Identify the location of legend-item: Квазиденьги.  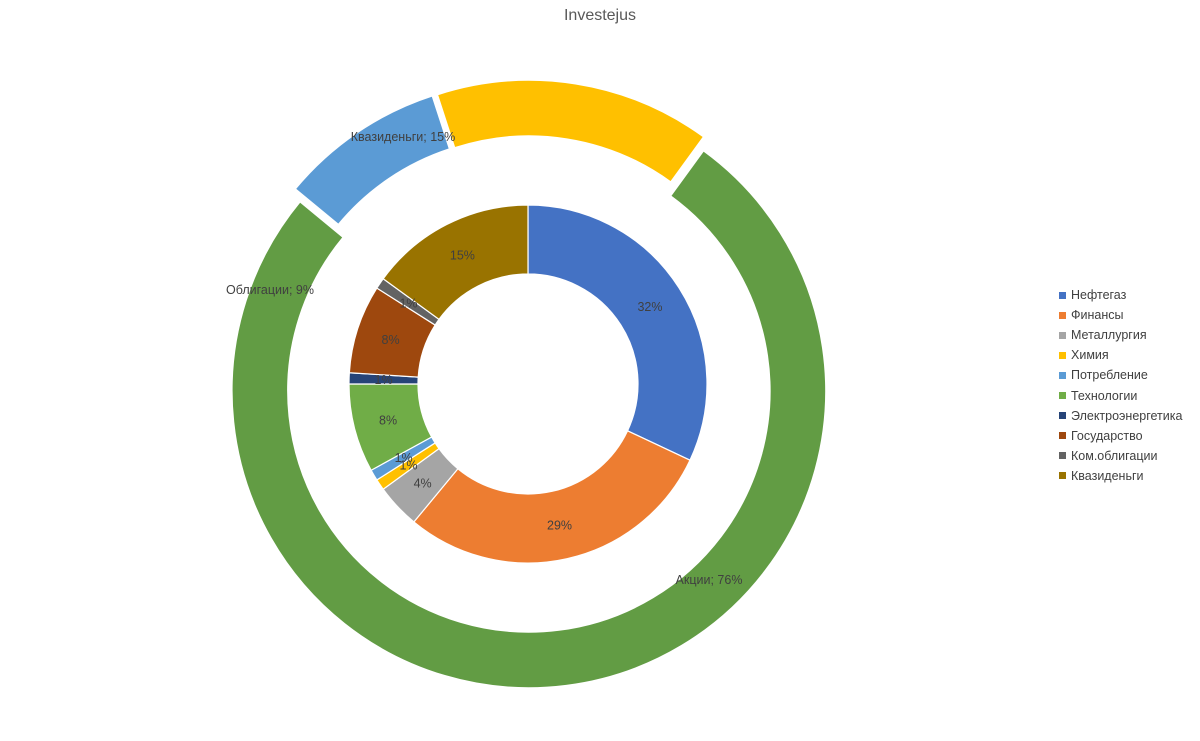
(1120, 476).